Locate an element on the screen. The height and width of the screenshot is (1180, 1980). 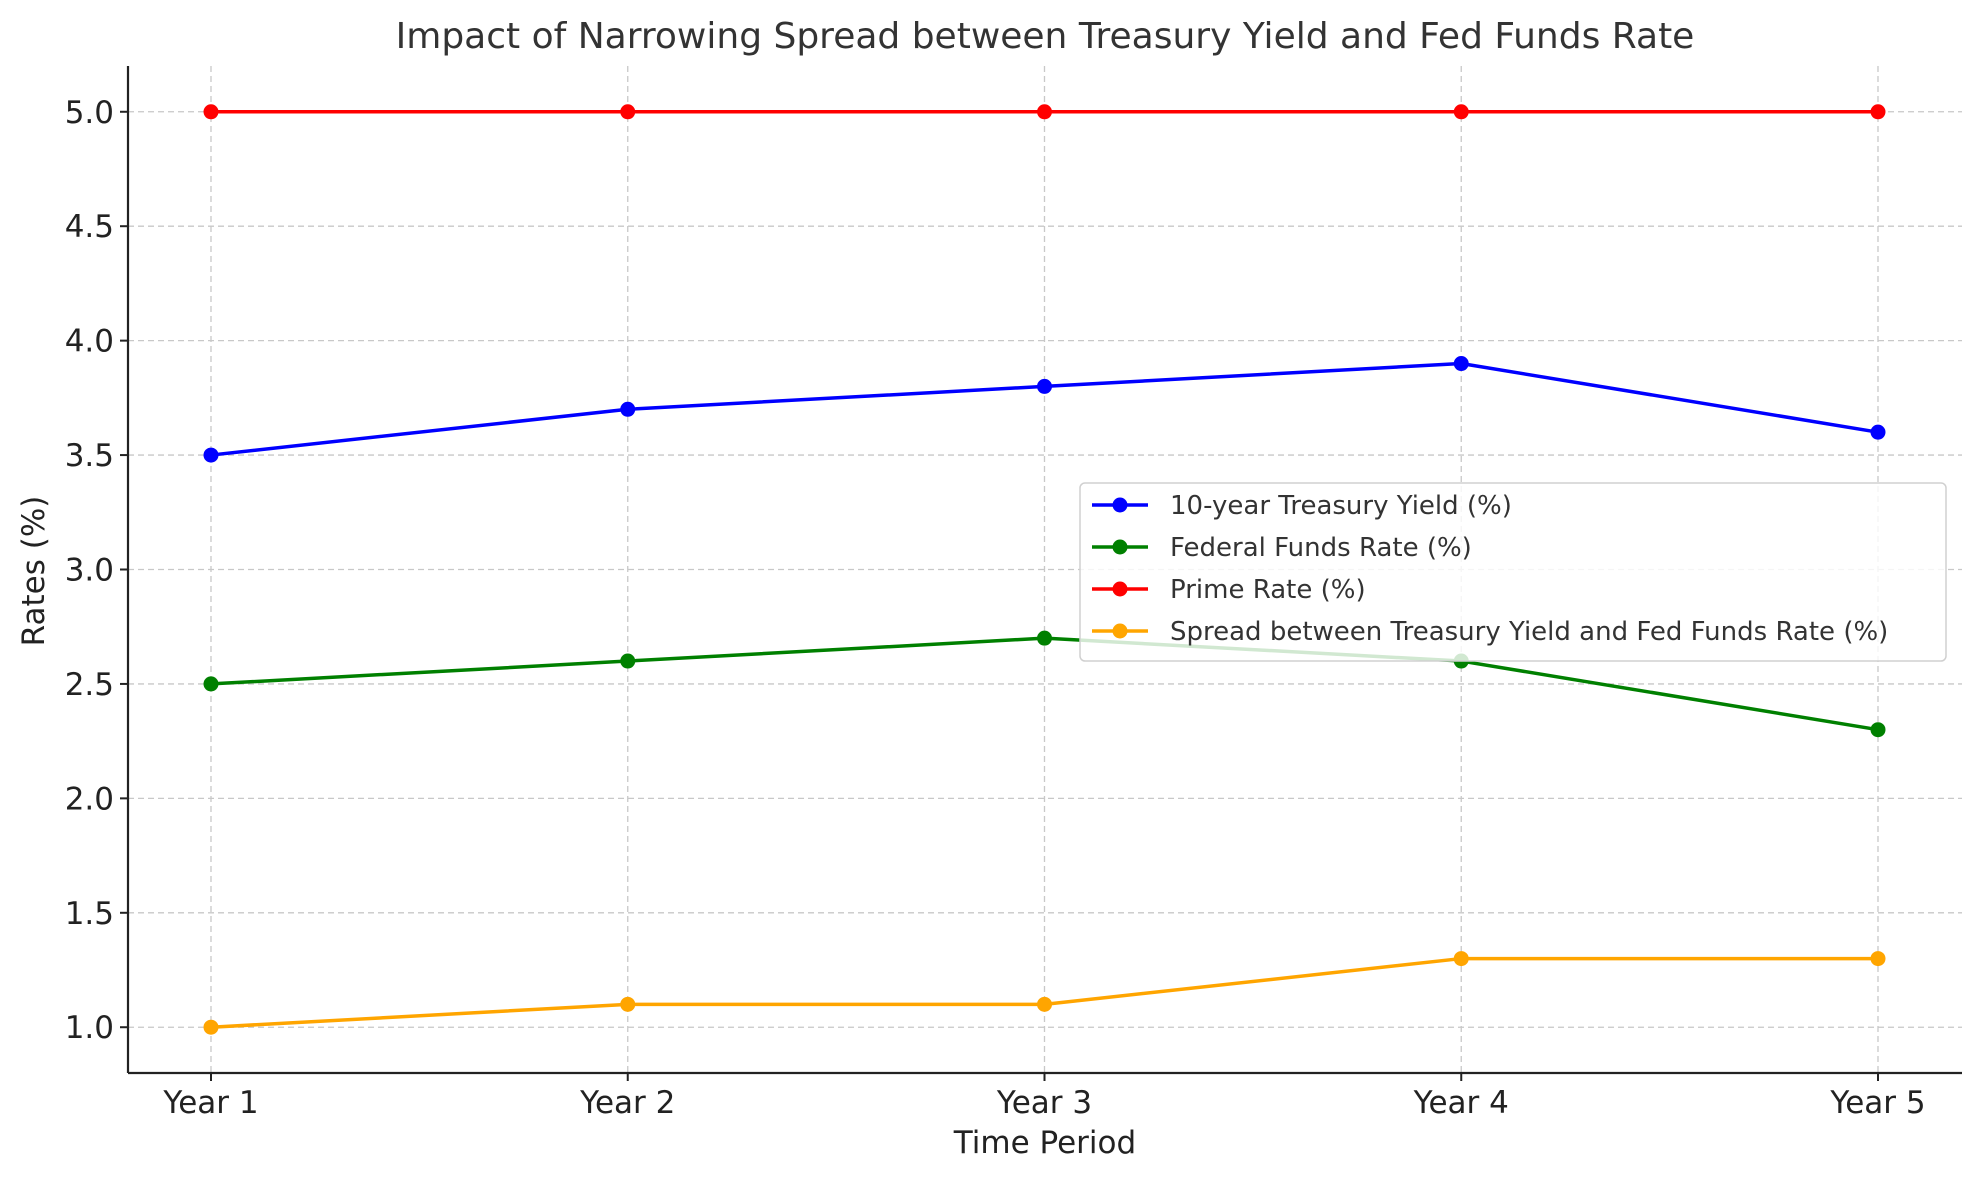
legend-item: Prime Rate (%) is located at coordinates (1229, 590).